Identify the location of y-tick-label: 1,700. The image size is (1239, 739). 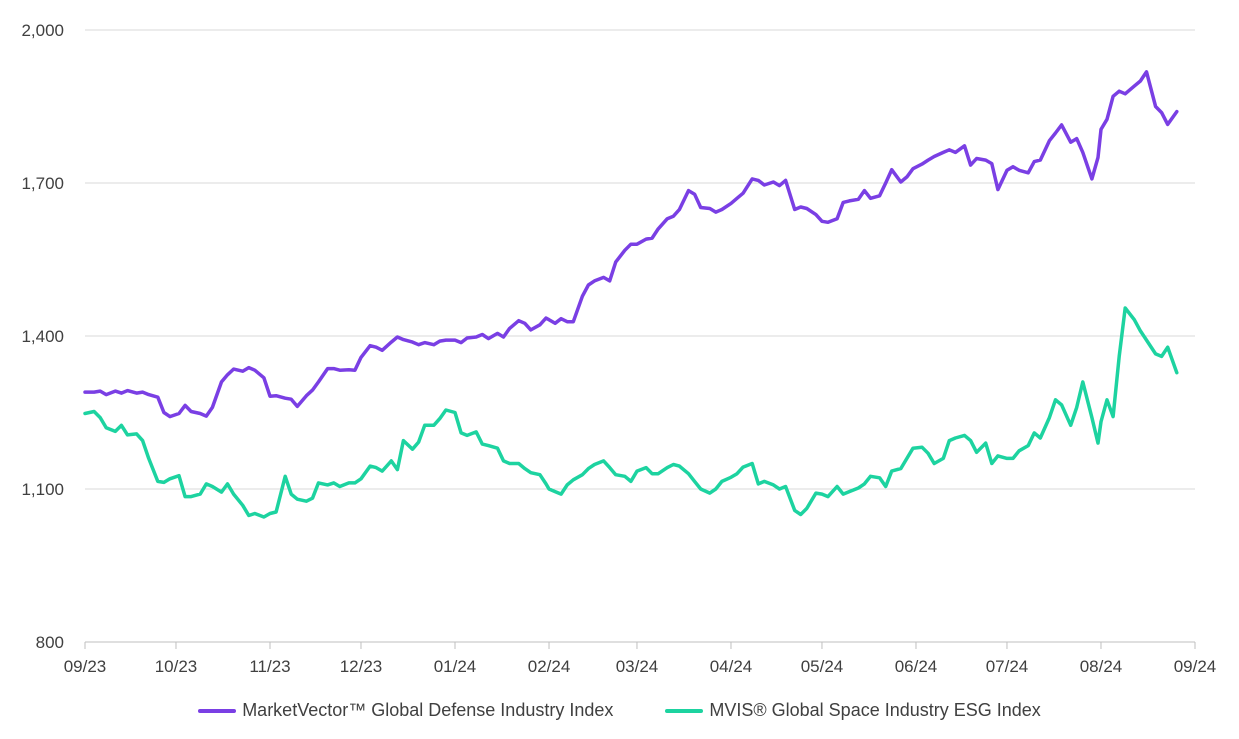
(42, 183).